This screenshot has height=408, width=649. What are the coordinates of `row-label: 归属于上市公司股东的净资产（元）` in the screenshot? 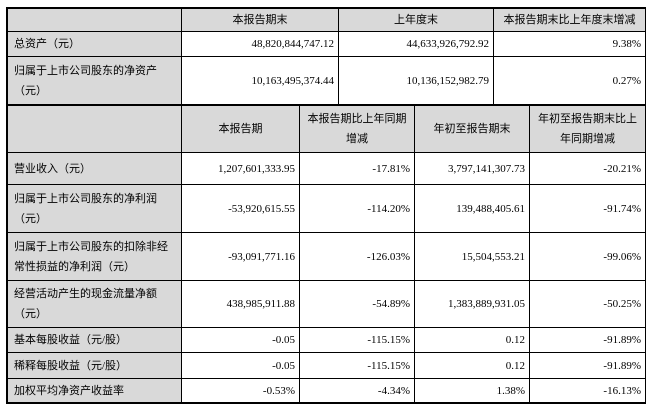 It's located at (94, 80).